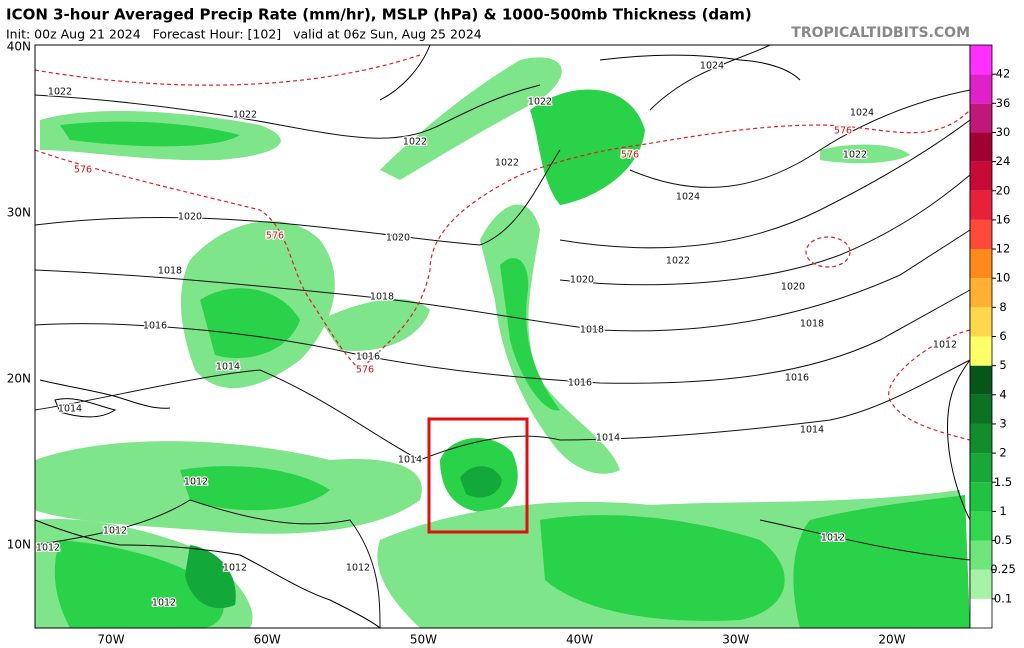 The image size is (1024, 648). I want to click on colorbar-label: 6, so click(1002, 336).